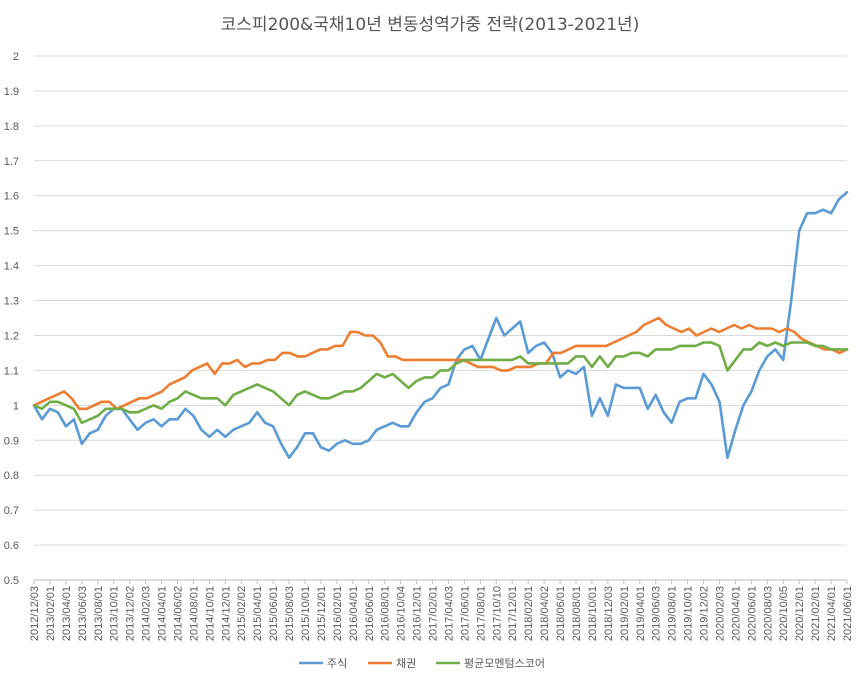 The width and height of the screenshot is (857, 682). What do you see at coordinates (290, 613) in the screenshot?
I see `x-tick-label: 2015/08/03` at bounding box center [290, 613].